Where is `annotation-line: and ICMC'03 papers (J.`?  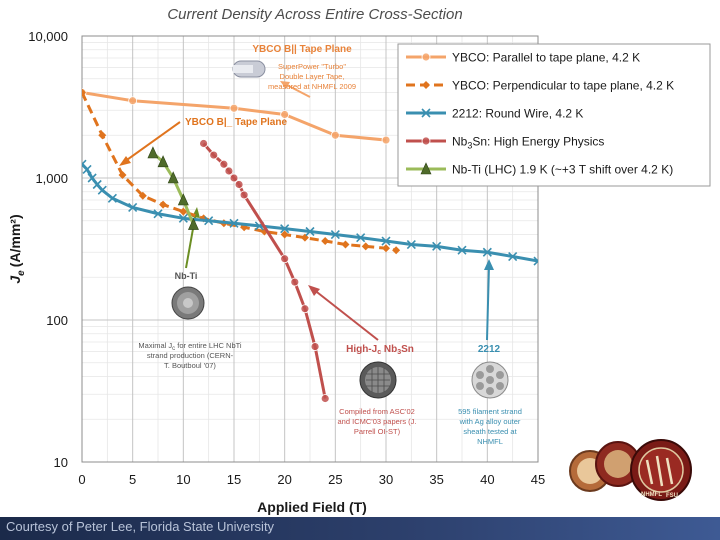
annotation-line: and ICMC'03 papers (J. is located at coordinates (377, 421).